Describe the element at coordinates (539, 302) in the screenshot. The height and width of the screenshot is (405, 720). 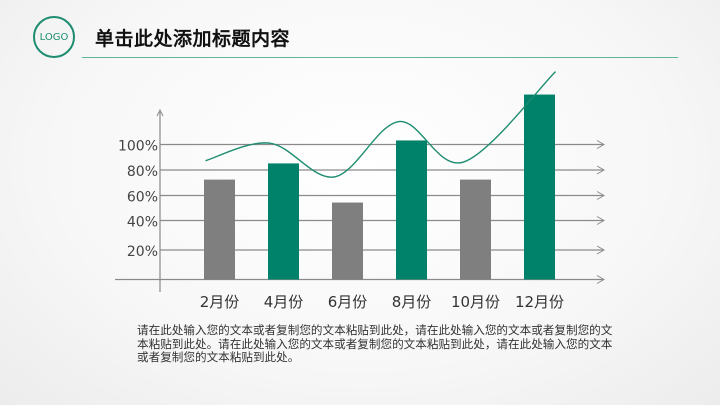
I see `x-tick-label: 12月份` at that location.